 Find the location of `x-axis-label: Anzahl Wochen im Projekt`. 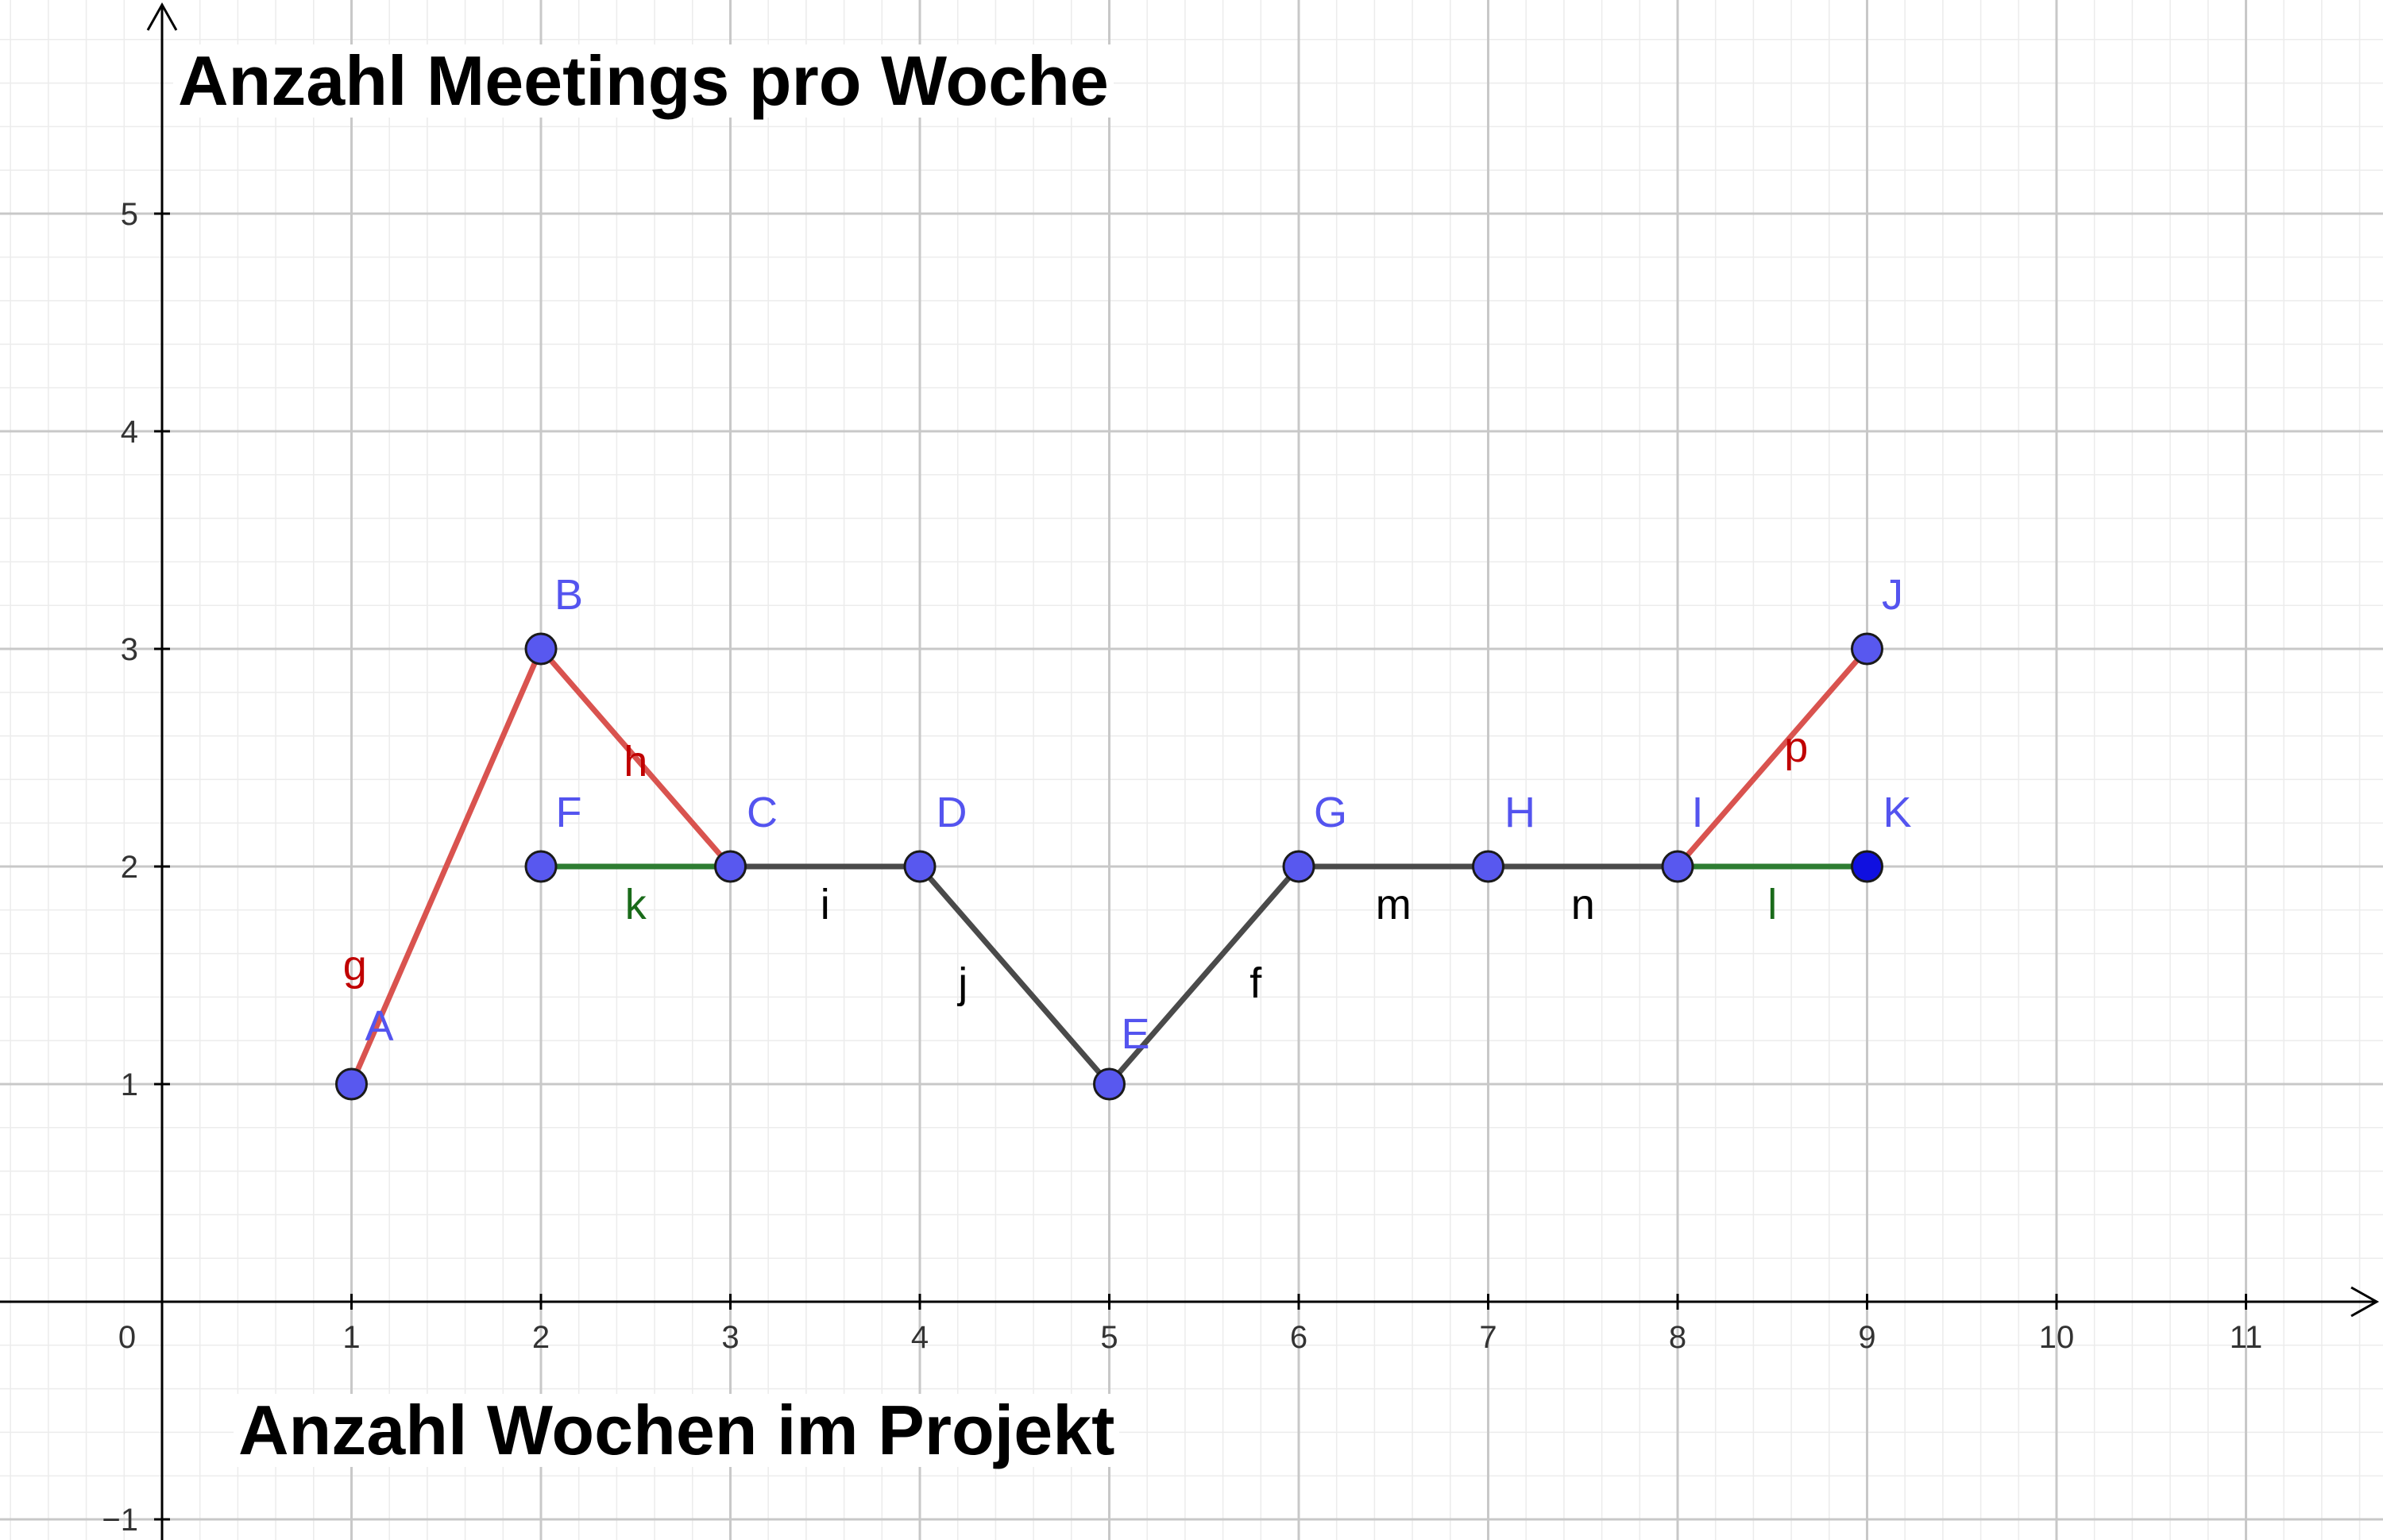

x-axis-label: Anzahl Wochen im Projekt is located at coordinates (677, 1430).